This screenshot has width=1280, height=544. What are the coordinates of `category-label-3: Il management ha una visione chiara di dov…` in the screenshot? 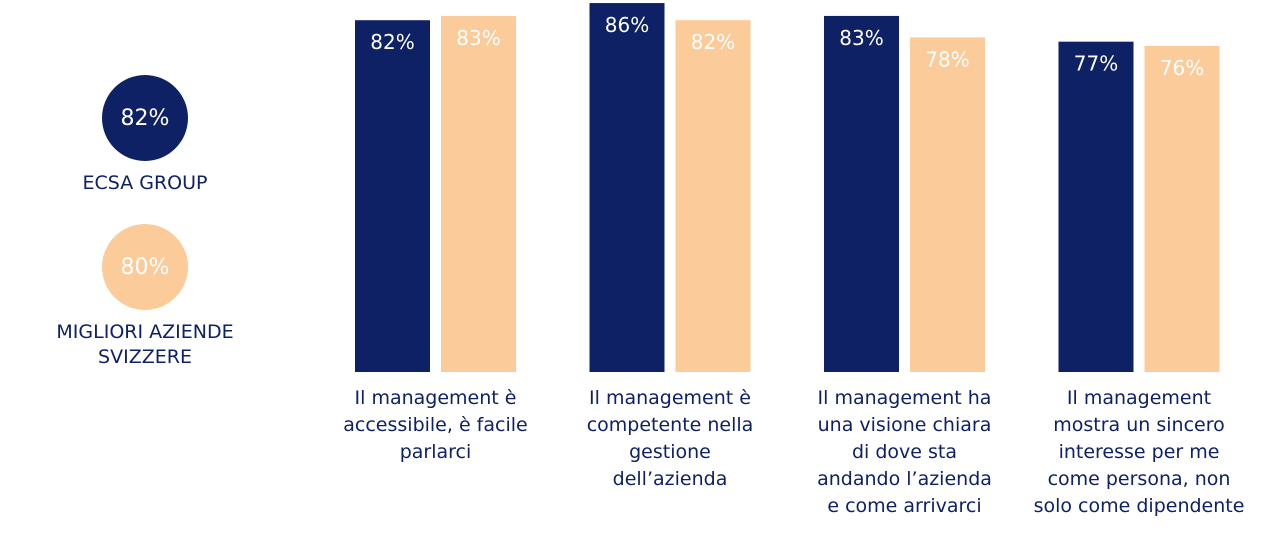 It's located at (904, 452).